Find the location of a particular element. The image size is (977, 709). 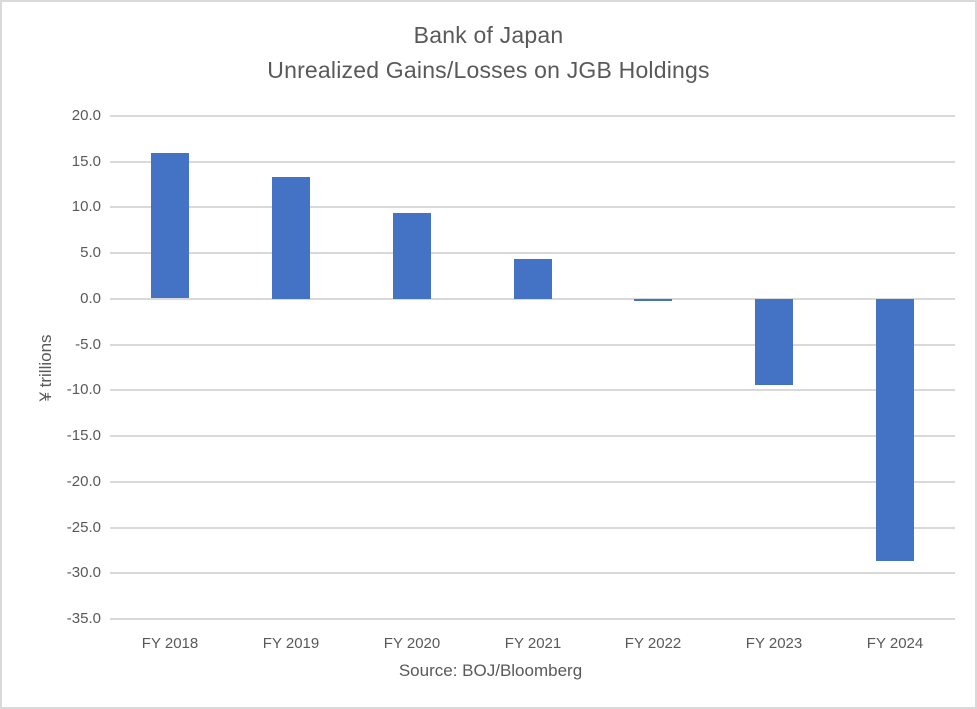

gridline-y--25.0 is located at coordinates (532, 527).